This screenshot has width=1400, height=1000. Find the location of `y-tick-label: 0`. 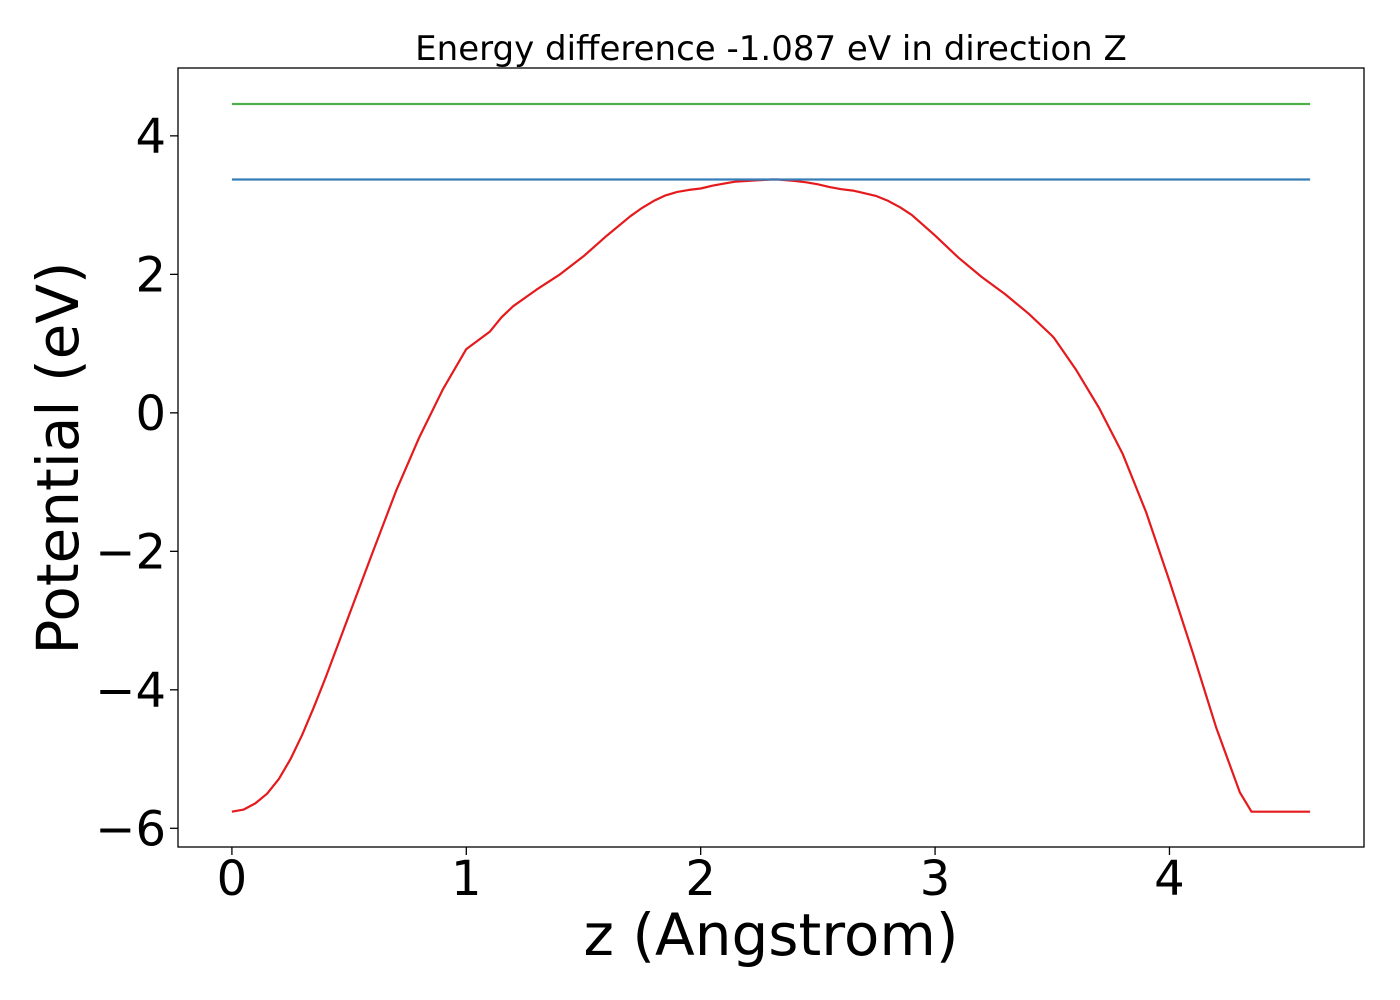

y-tick-label: 0 is located at coordinates (150, 414).